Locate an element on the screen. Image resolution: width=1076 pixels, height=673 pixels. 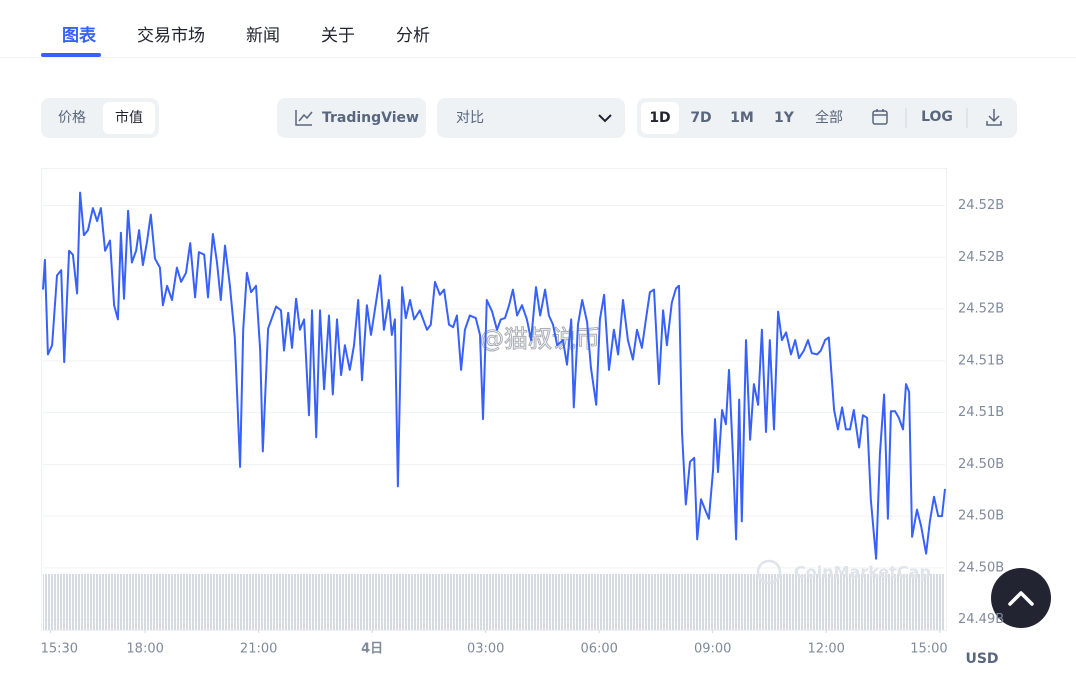
x-tick-label: 15:00 is located at coordinates (928, 649).